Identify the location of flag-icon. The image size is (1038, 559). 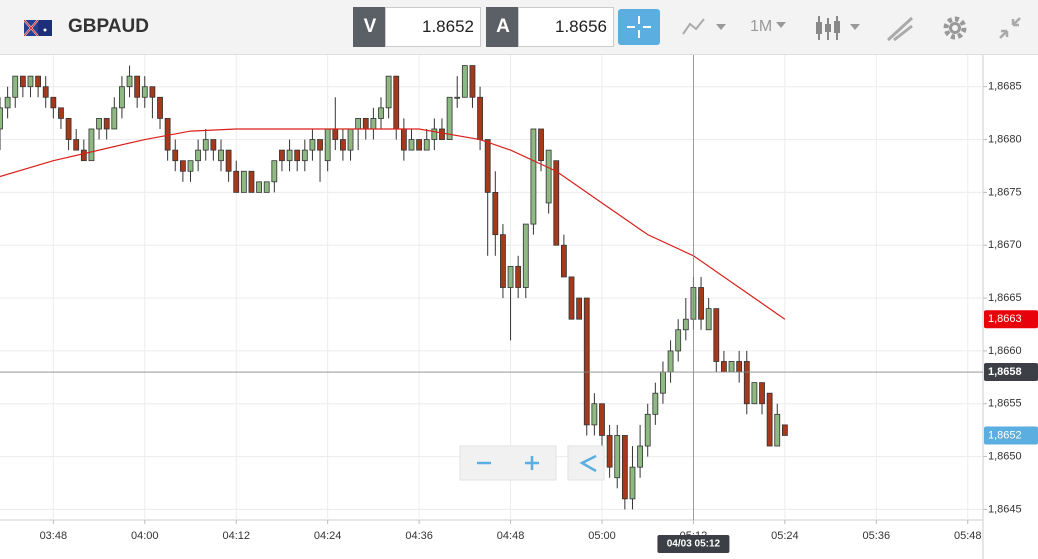
(38, 28).